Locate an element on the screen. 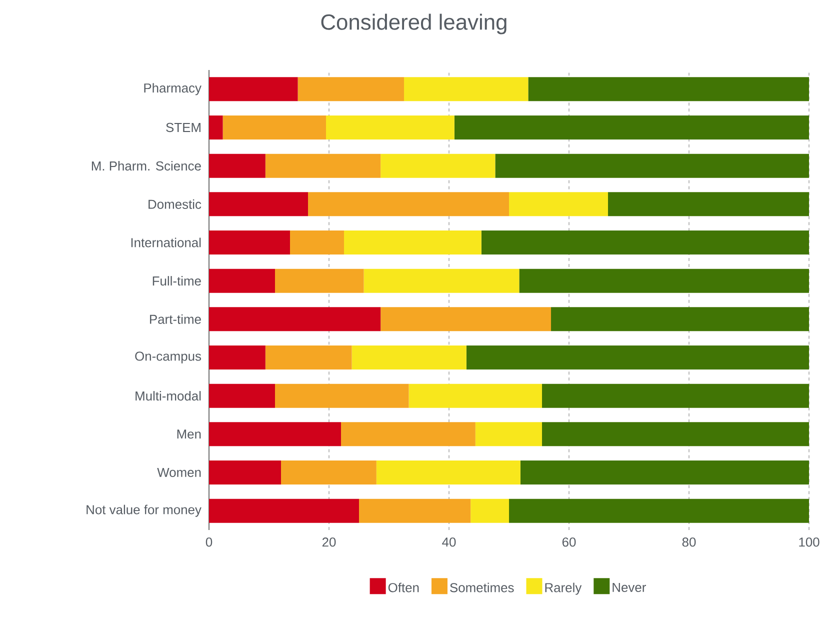 The image size is (828, 618). y-tick-label: STEM is located at coordinates (183, 127).